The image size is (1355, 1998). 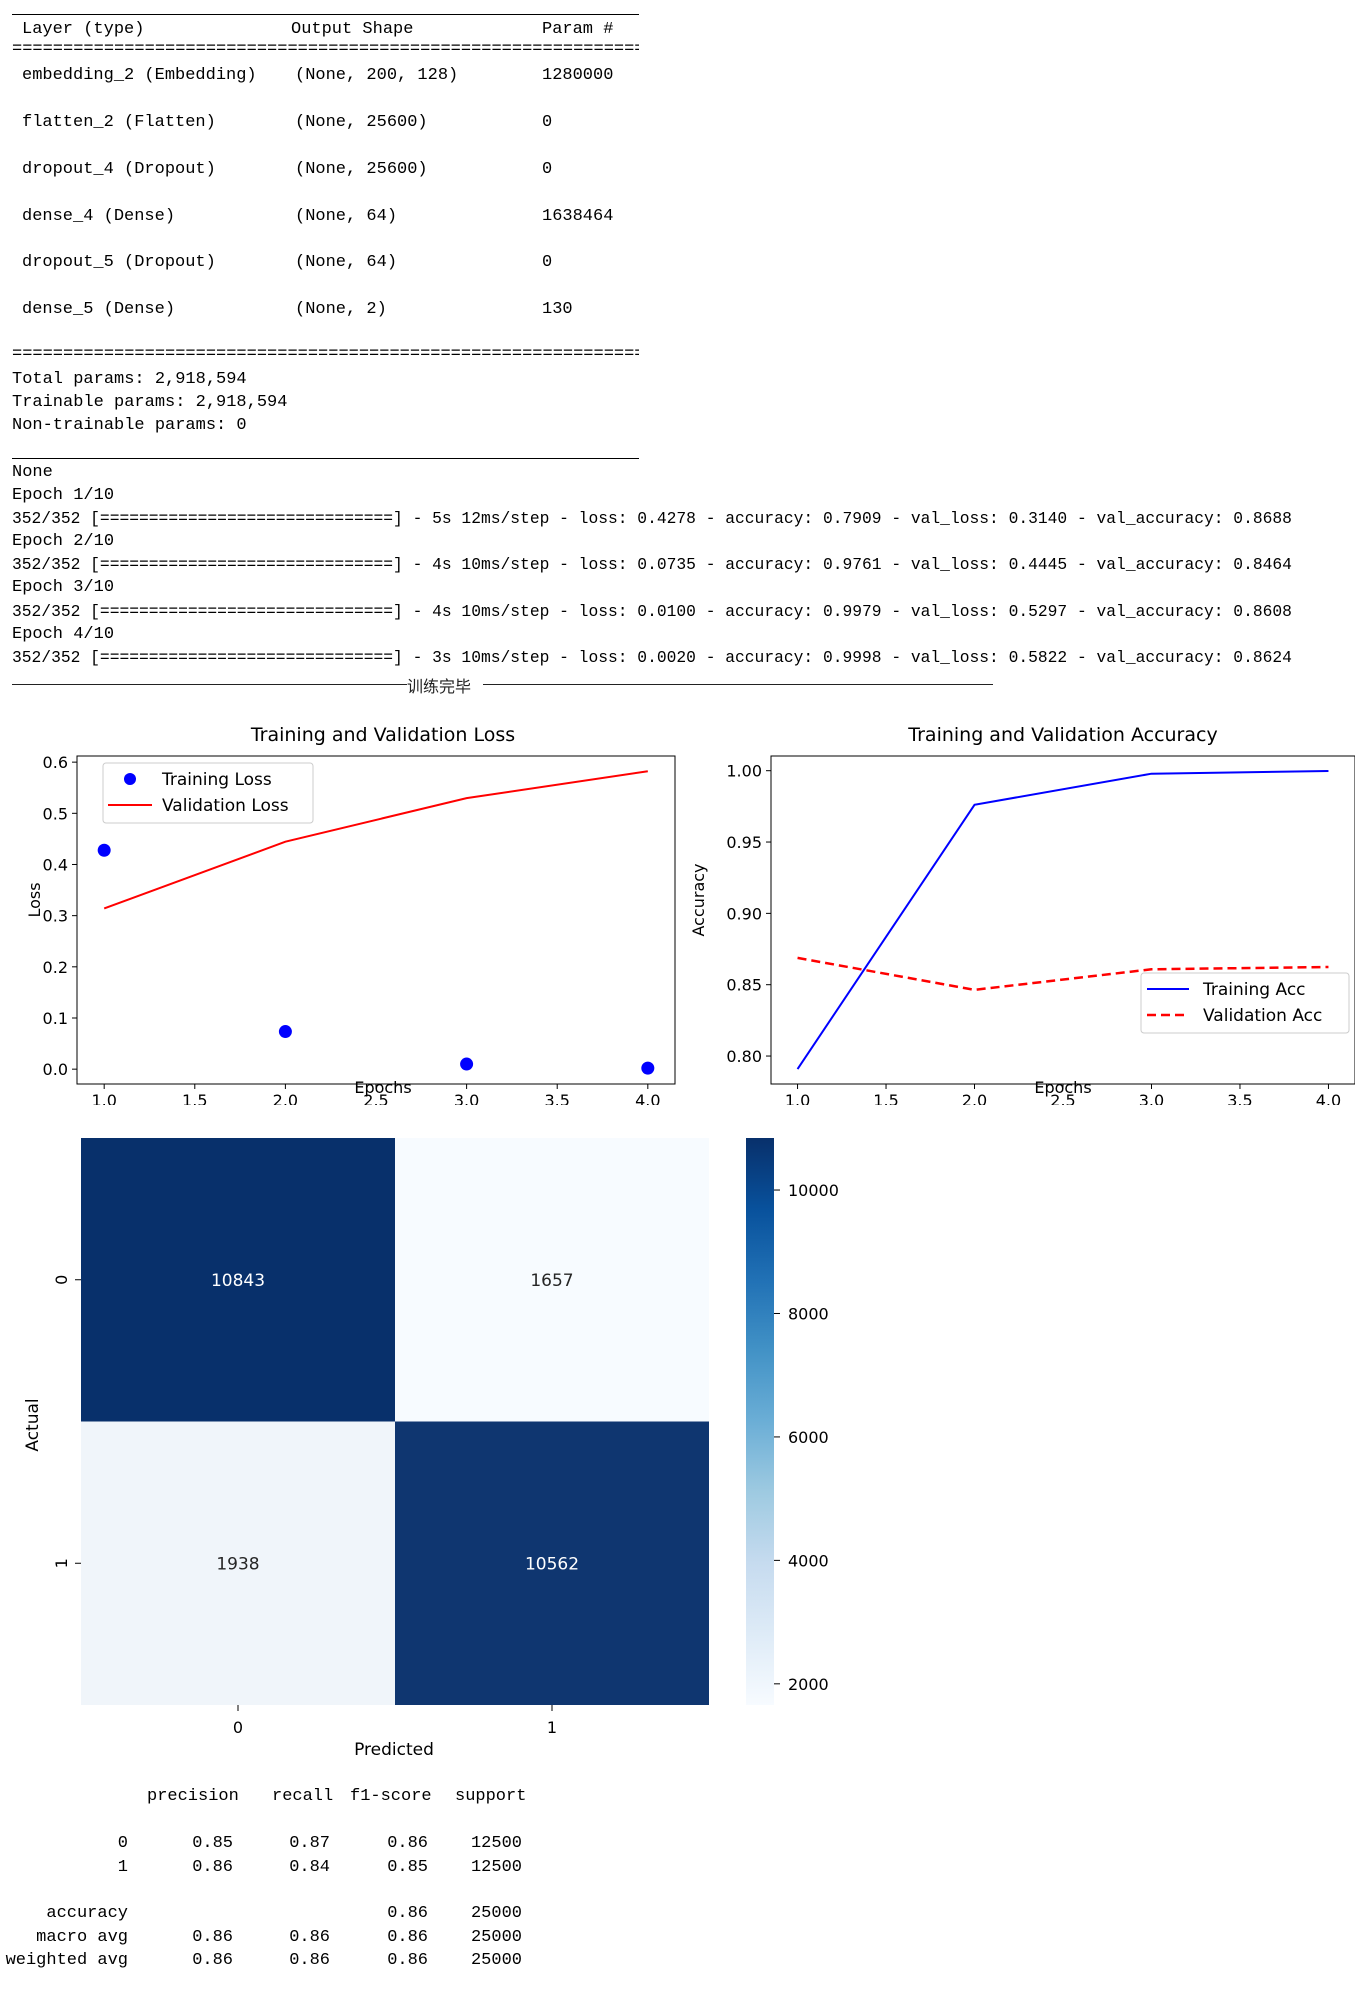 What do you see at coordinates (55, 864) in the screenshot?
I see `y-tick-label: 0.4` at bounding box center [55, 864].